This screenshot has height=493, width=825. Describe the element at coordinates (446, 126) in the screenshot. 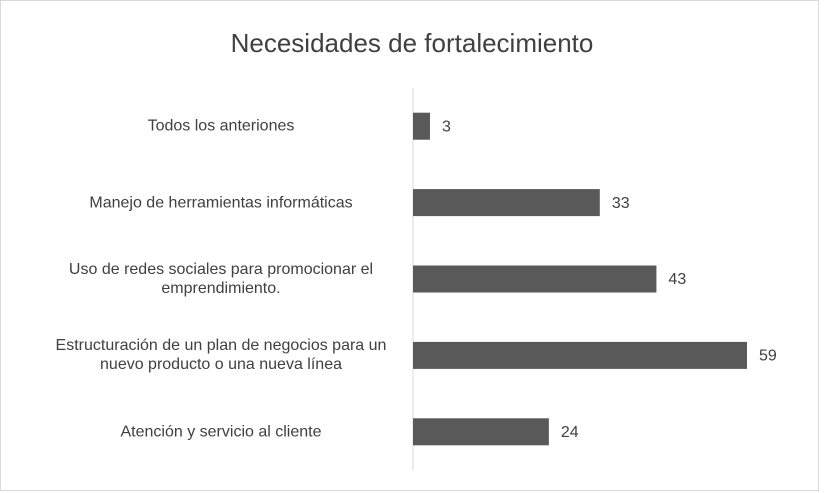

I see `data-label: 3` at that location.